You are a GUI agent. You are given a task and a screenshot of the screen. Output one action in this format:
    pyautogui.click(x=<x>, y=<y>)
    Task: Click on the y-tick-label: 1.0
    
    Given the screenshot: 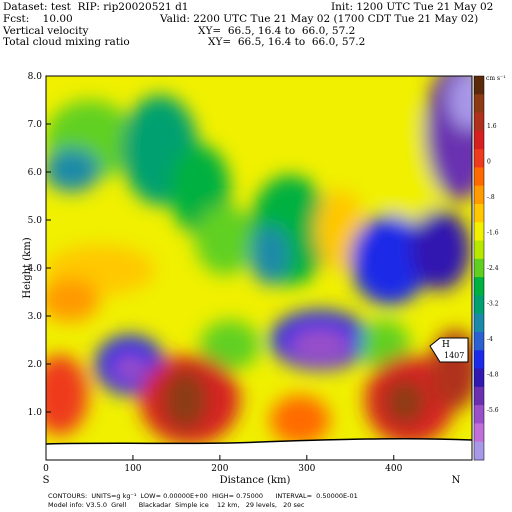 What is the action you would take?
    pyautogui.click(x=35, y=413)
    